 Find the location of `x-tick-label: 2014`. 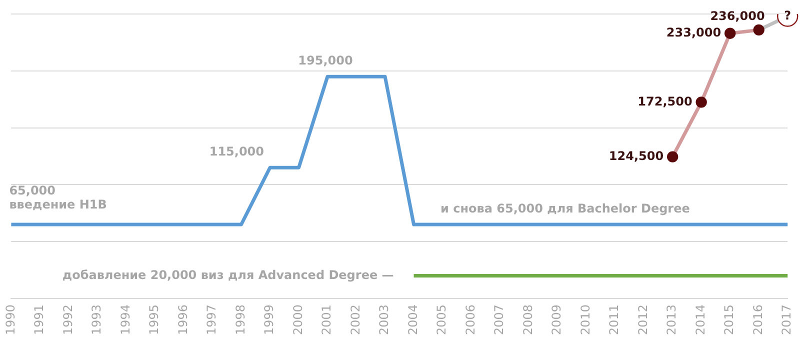

x-tick-label: 2014 is located at coordinates (700, 320).